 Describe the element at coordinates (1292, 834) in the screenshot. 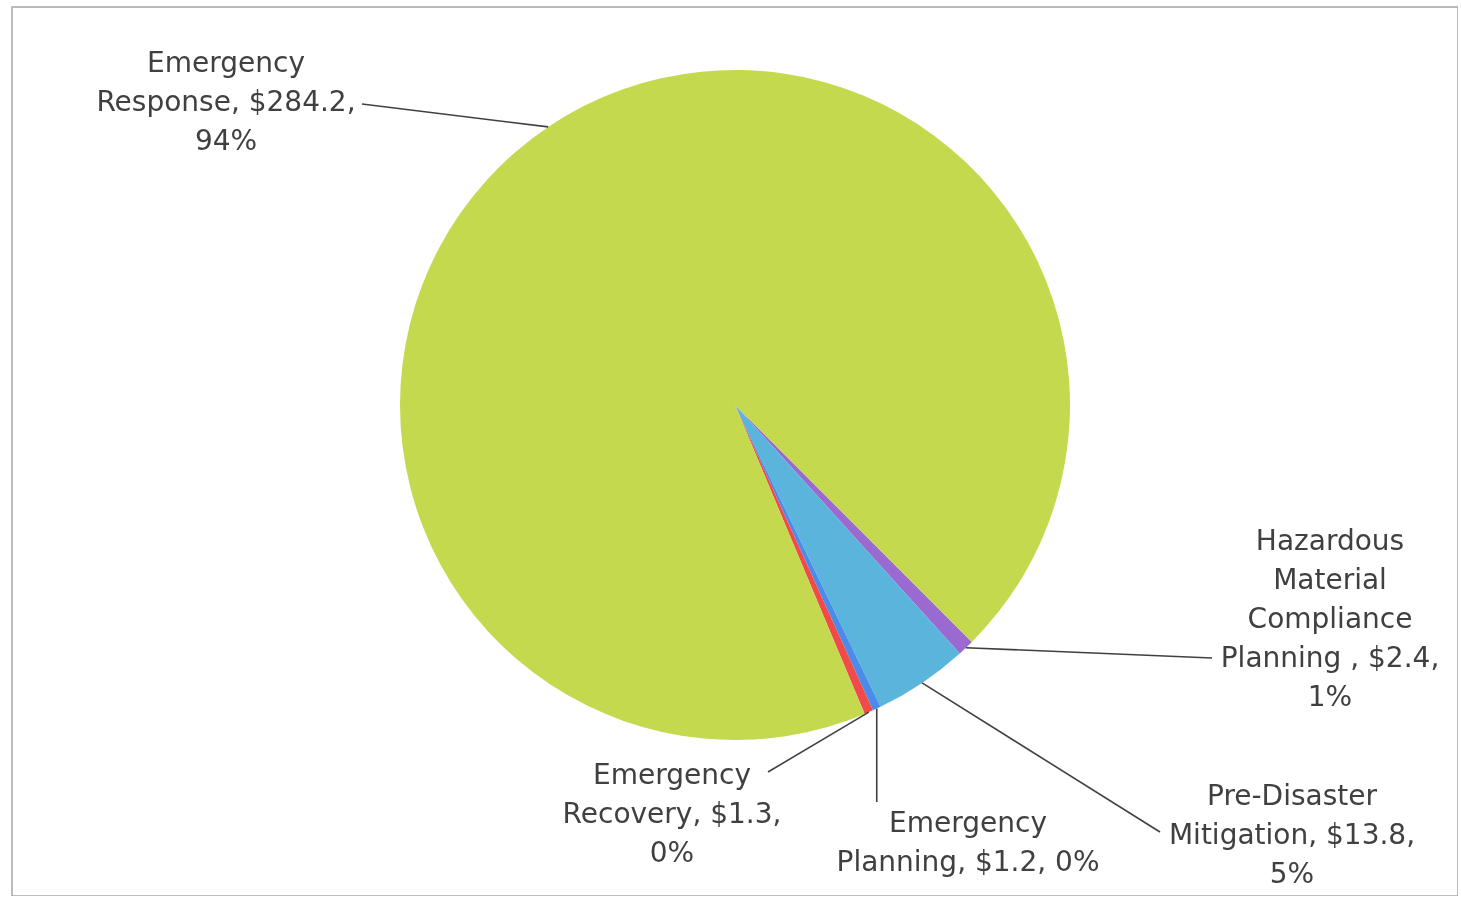

I see `slice-label: Pre-Disaster Mitigation, $13.8, 5%` at that location.